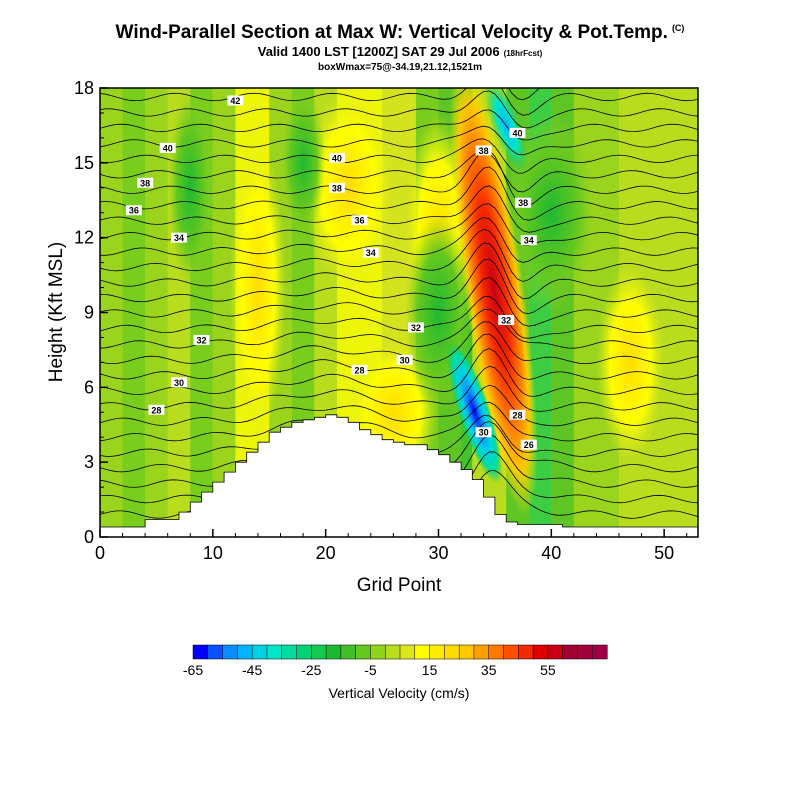  I want to click on colorbar-tick-label: 35, so click(489, 670).